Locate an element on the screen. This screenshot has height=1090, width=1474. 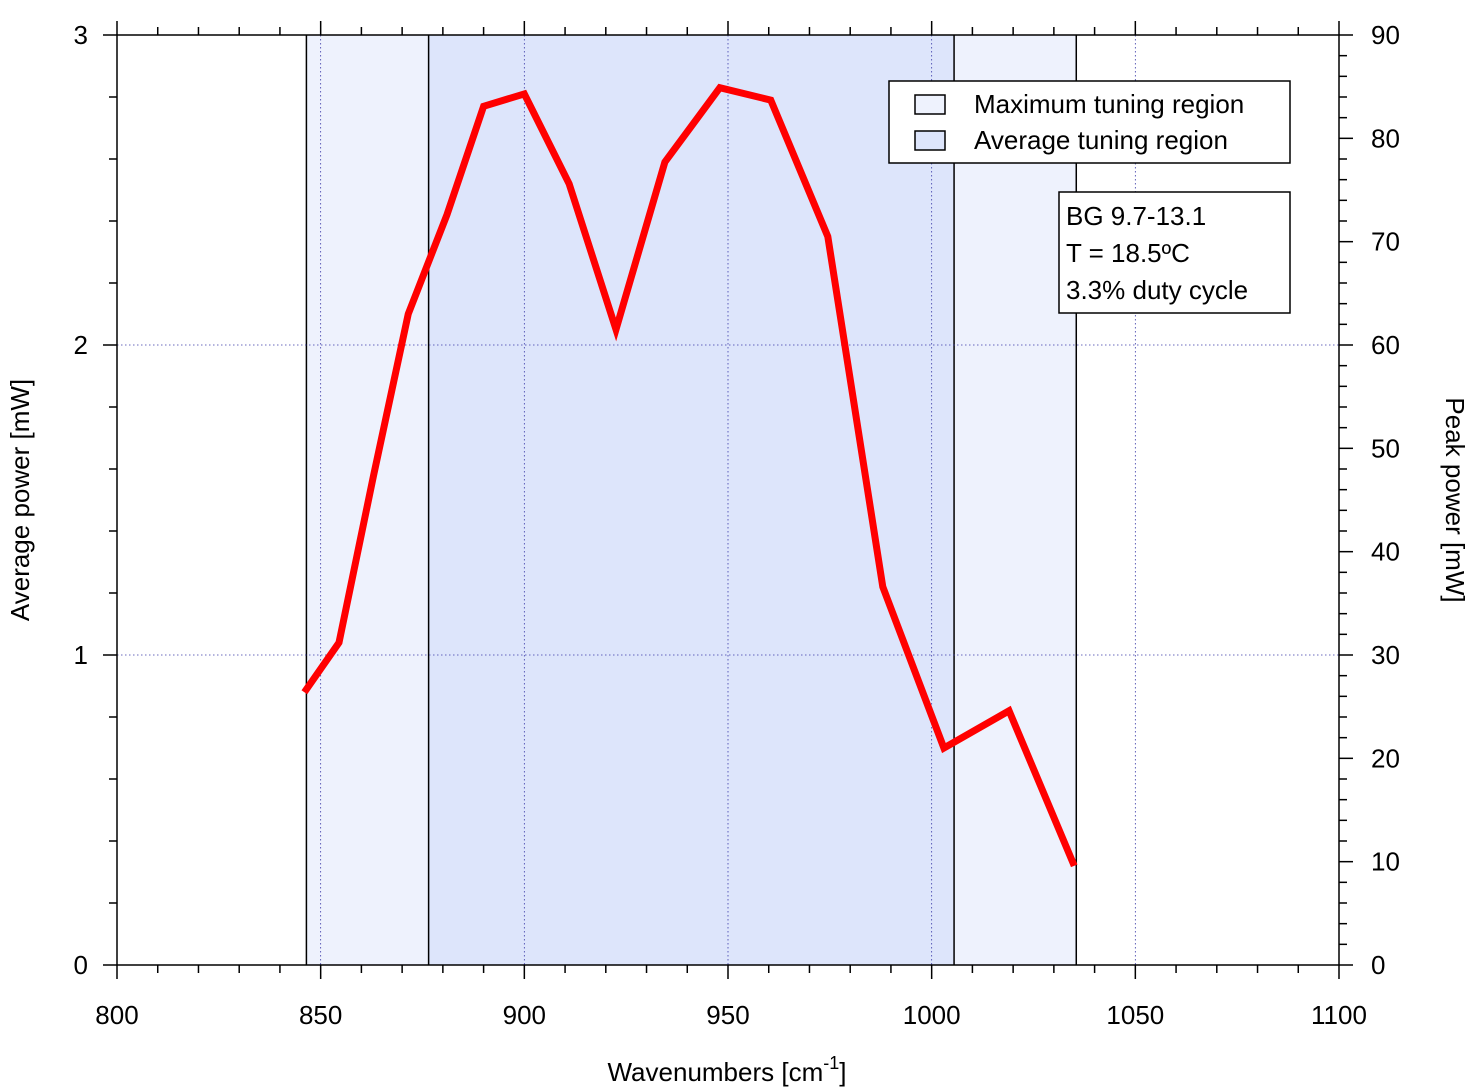
annotation-box: BG 9.7-13.1 T = 18.5ºC 3.3% duty cycle is located at coordinates (1174, 252).